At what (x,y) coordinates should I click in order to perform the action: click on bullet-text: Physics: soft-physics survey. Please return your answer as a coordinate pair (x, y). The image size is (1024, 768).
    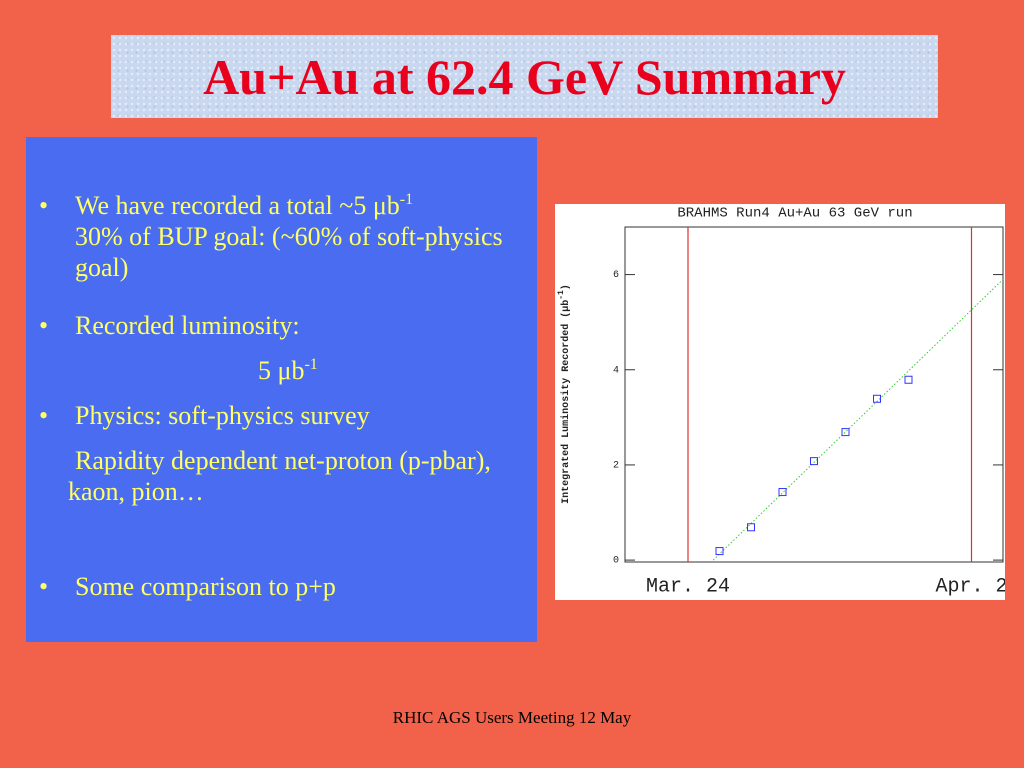
    Looking at the image, I should click on (222, 415).